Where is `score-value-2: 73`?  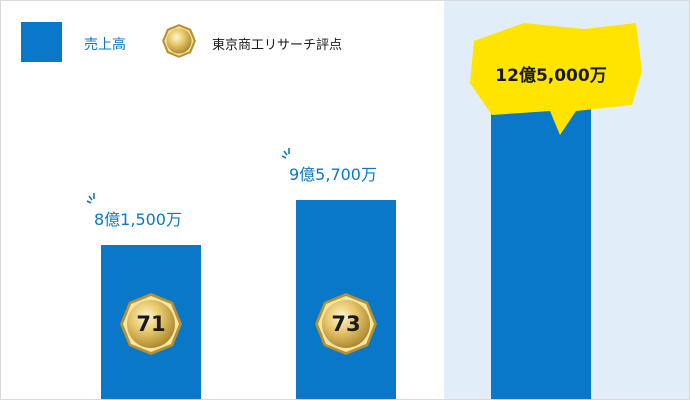
score-value-2: 73 is located at coordinates (346, 324).